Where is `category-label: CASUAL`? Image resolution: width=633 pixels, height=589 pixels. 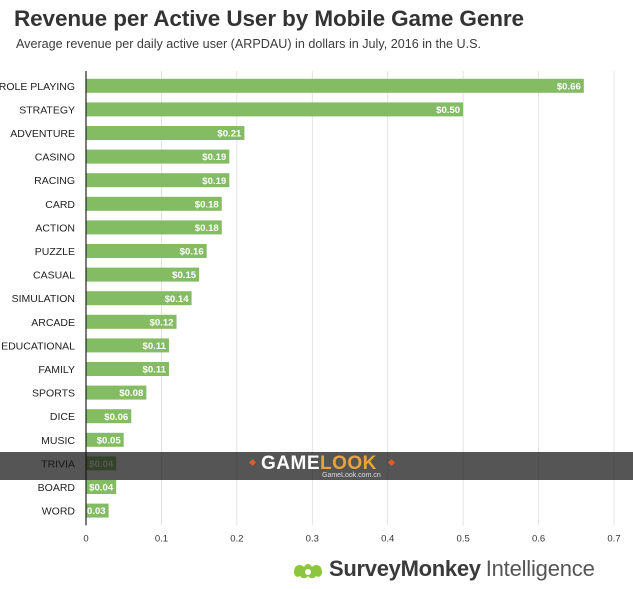
category-label: CASUAL is located at coordinates (54, 276).